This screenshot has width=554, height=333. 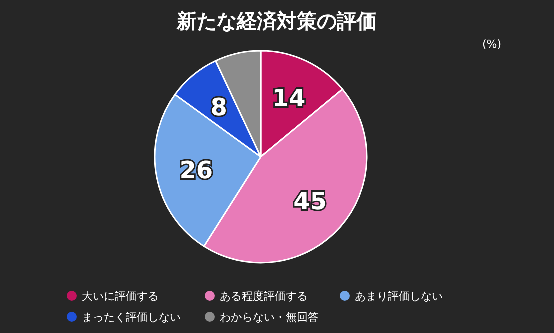 What do you see at coordinates (120, 296) in the screenshot?
I see `legend-label: 大いに評価する` at bounding box center [120, 296].